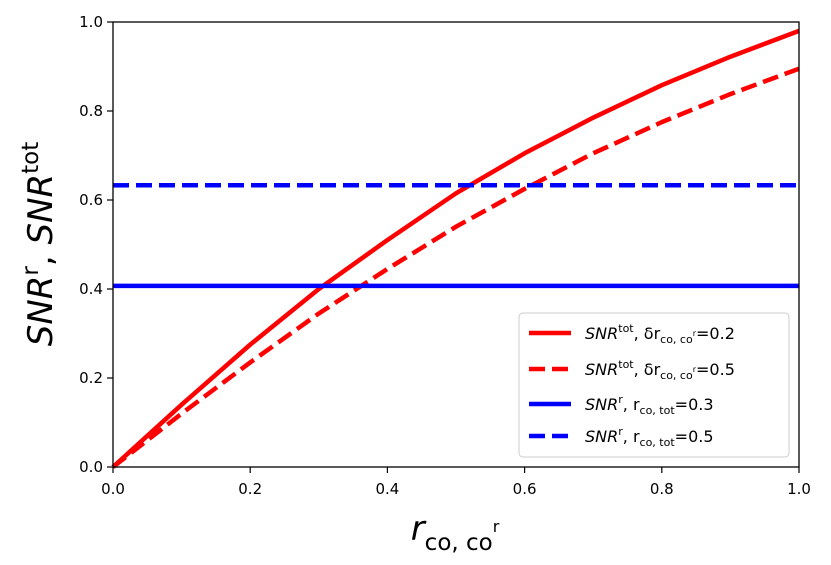 The height and width of the screenshot is (565, 831). I want to click on y-tick-label: 0.6, so click(91, 200).